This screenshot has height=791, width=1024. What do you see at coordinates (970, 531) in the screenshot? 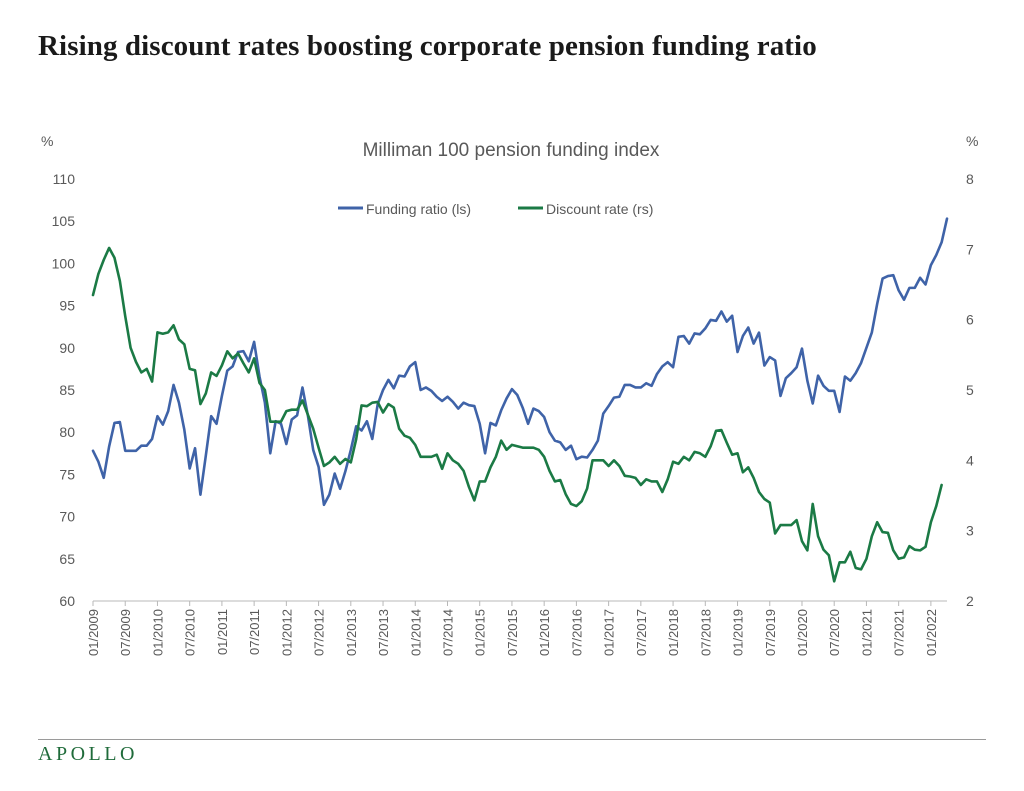
I see `y-right-tick-label: 3` at bounding box center [970, 531].